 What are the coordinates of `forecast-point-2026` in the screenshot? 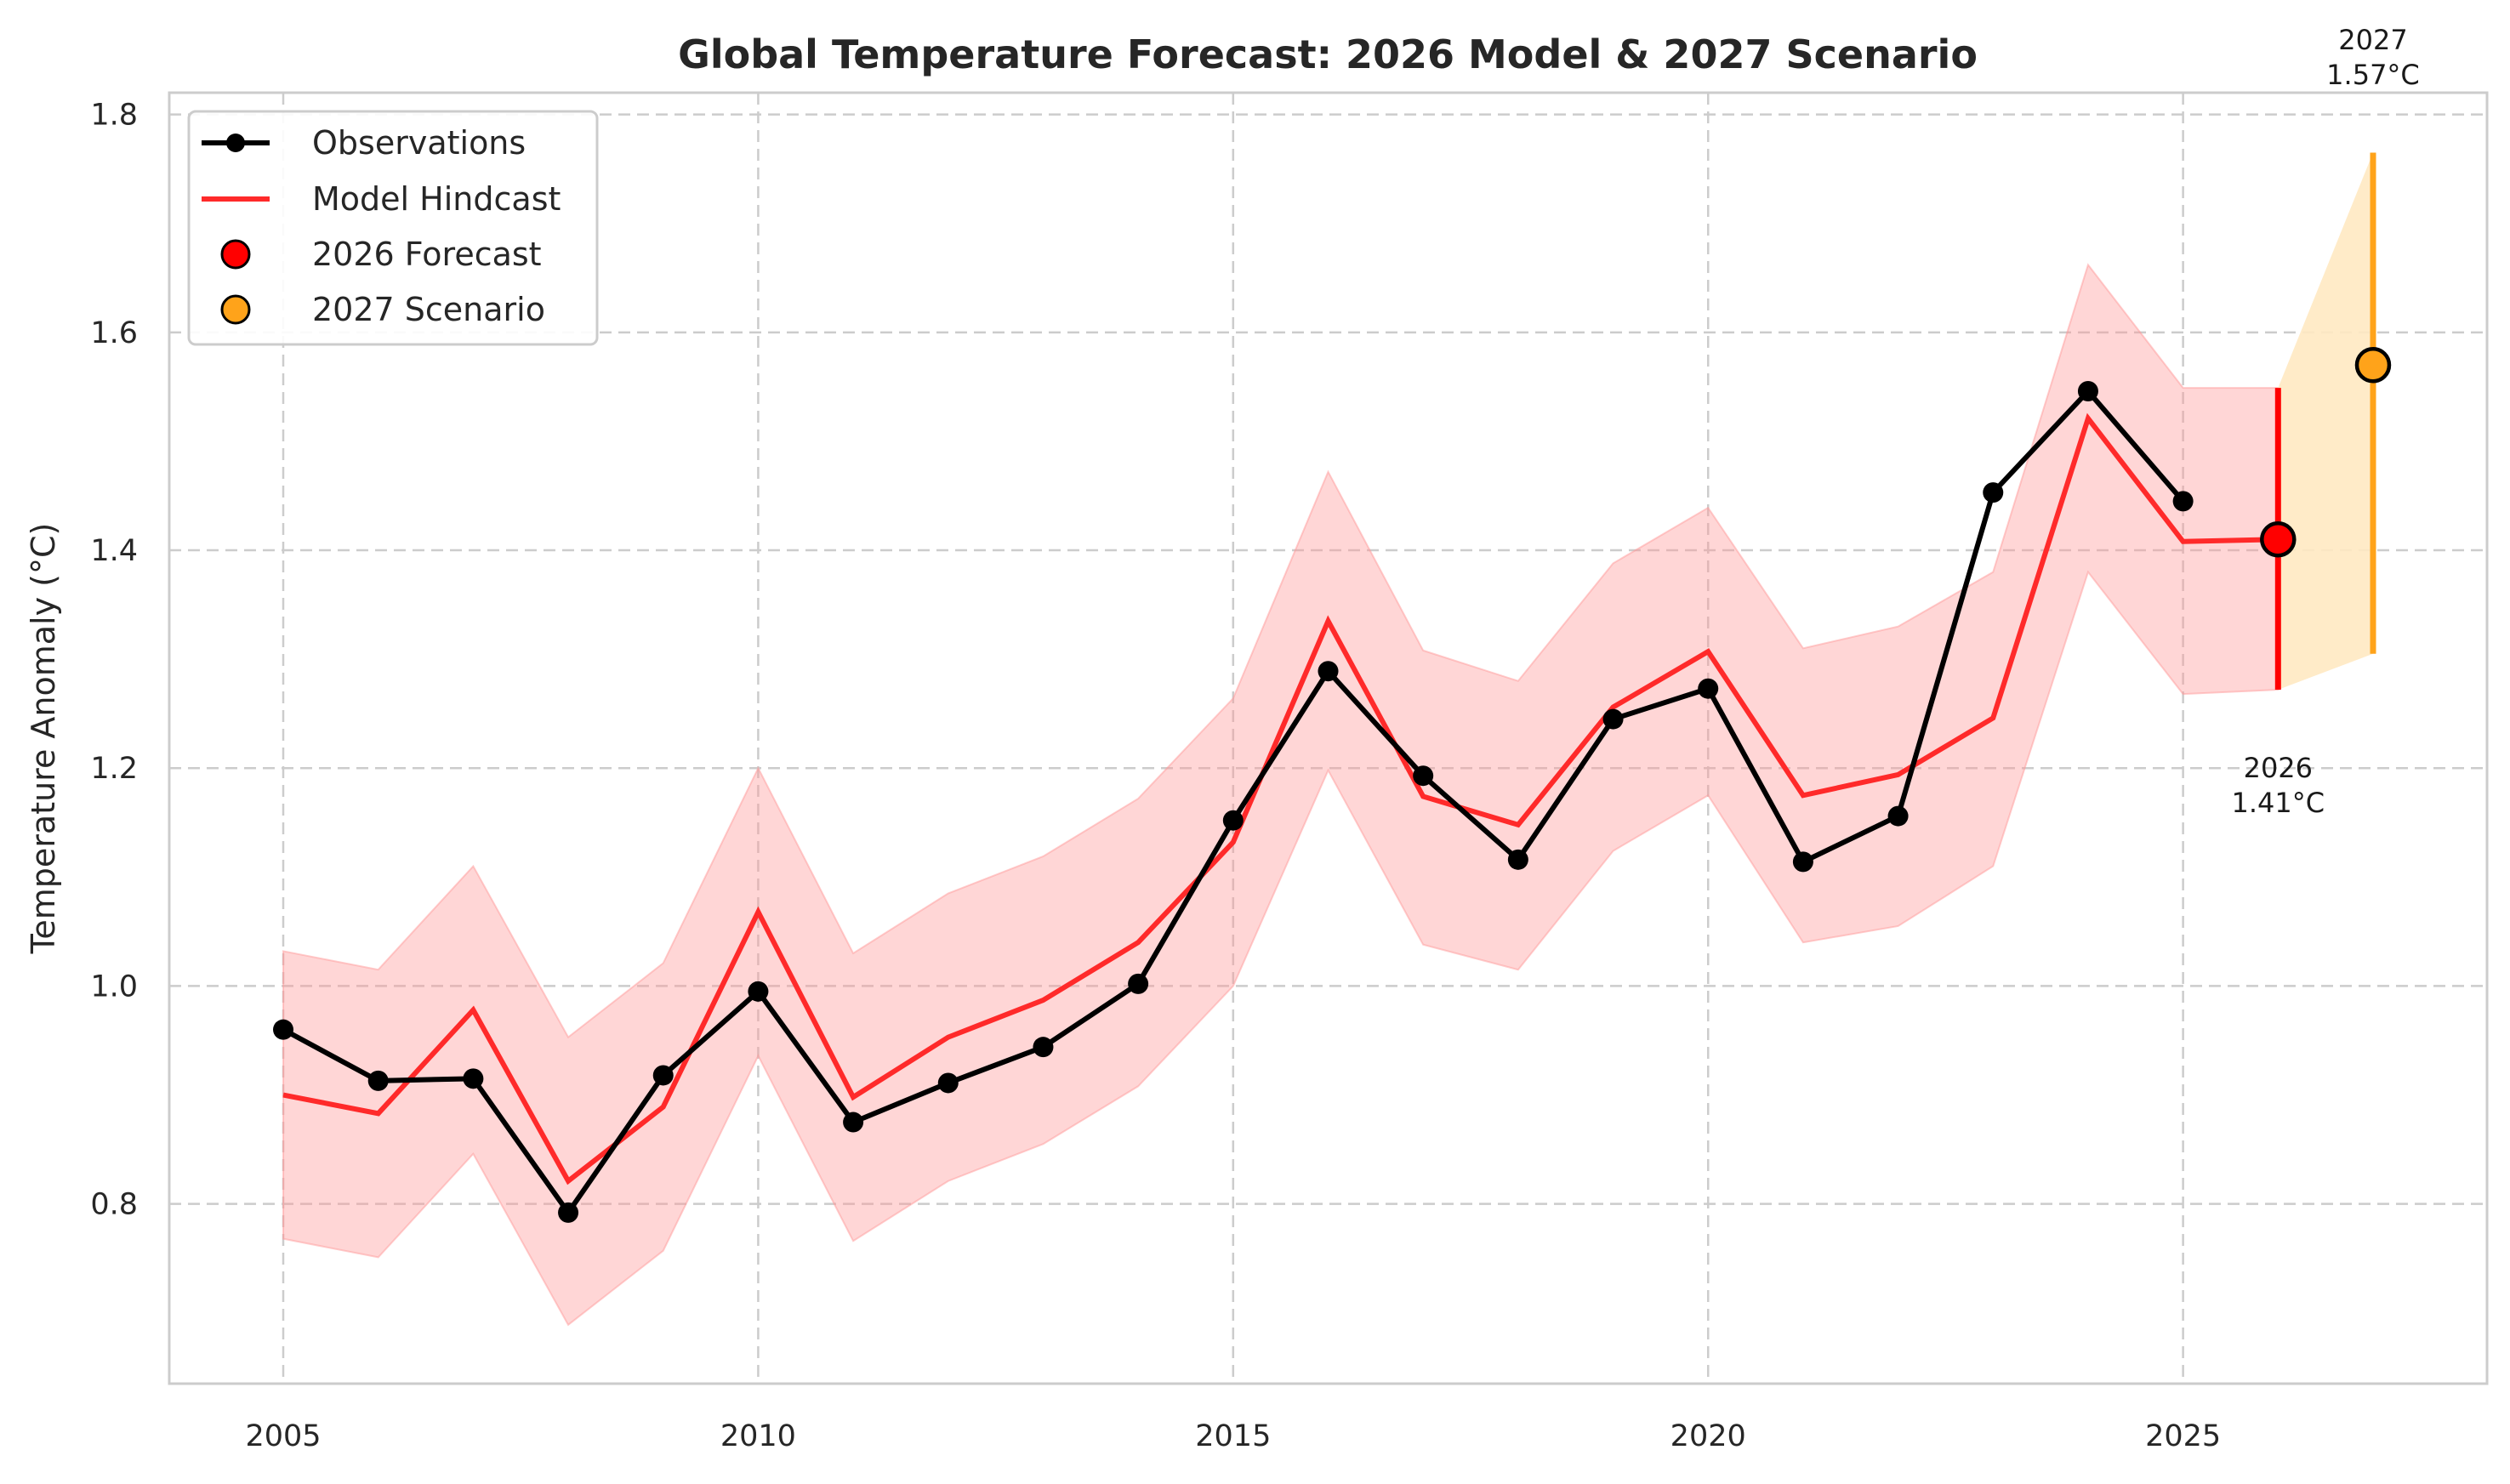 It's located at (2278, 539).